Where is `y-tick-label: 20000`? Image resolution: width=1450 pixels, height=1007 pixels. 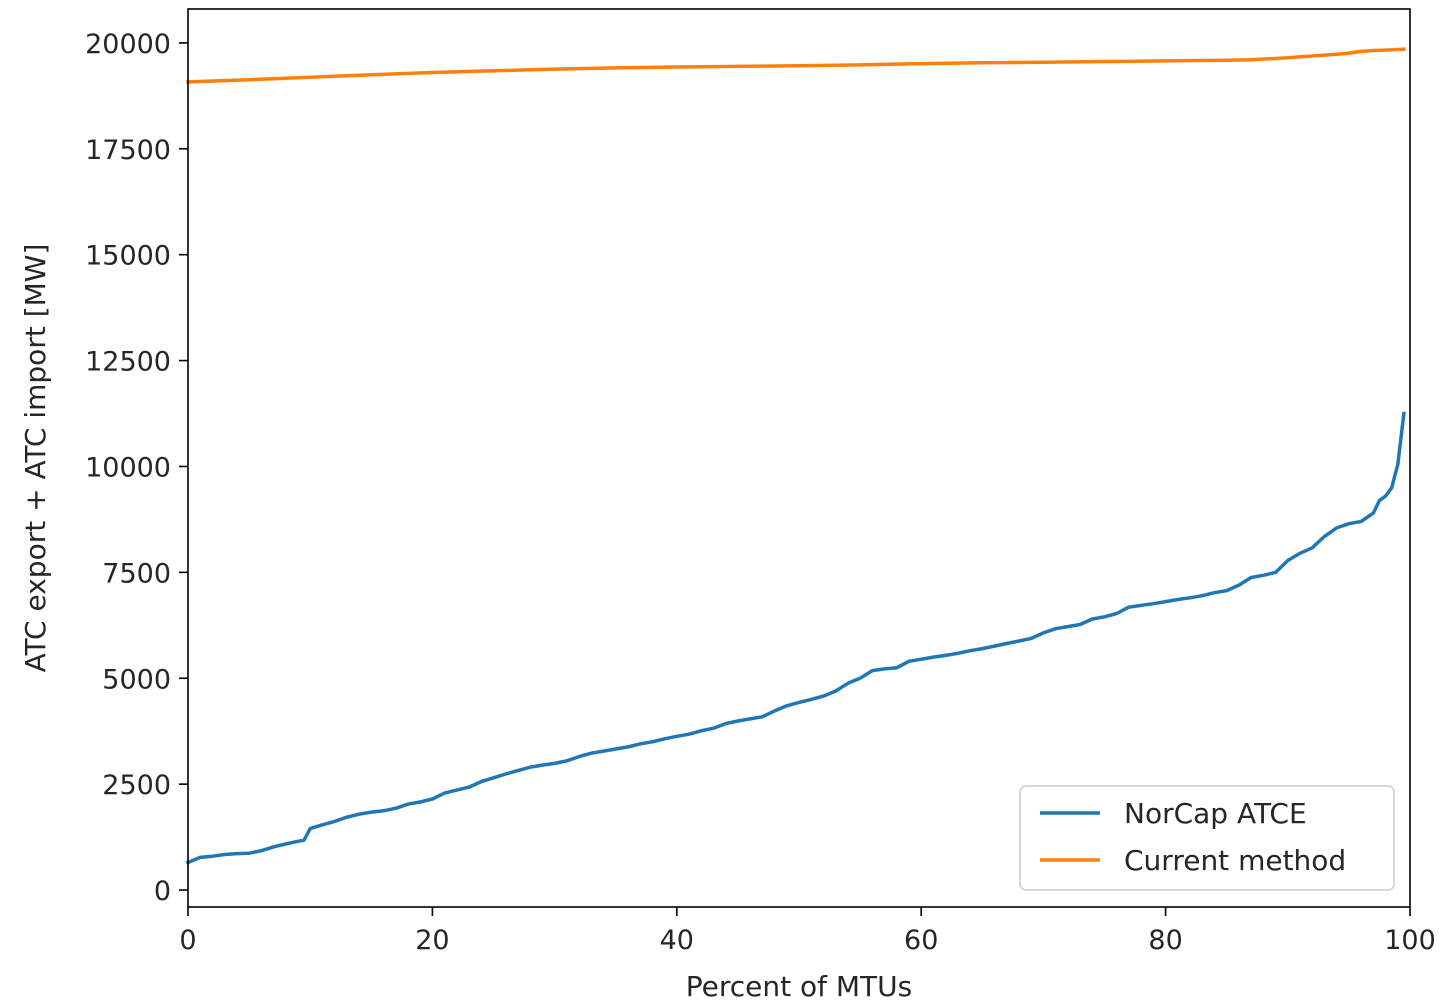
y-tick-label: 20000 is located at coordinates (128, 44).